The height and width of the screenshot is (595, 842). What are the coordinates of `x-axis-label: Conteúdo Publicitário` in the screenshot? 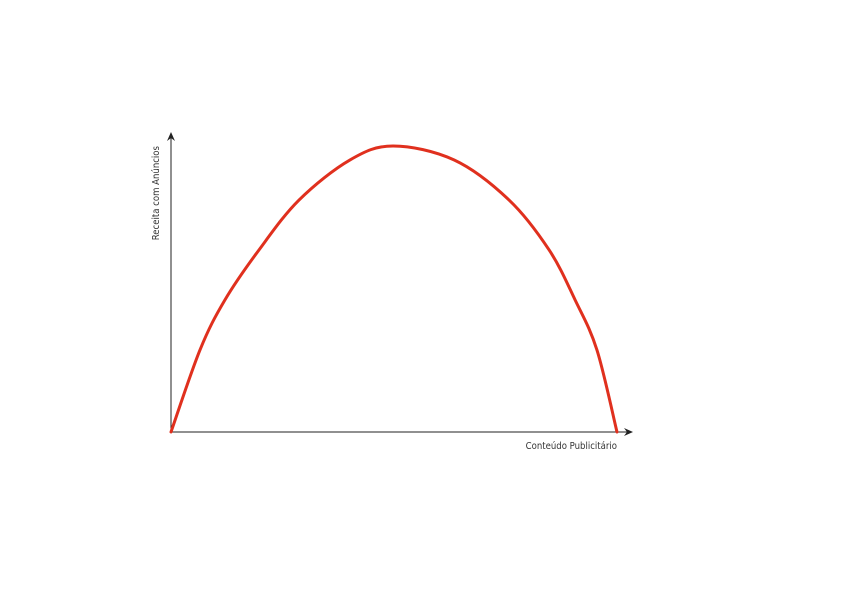 It's located at (571, 446).